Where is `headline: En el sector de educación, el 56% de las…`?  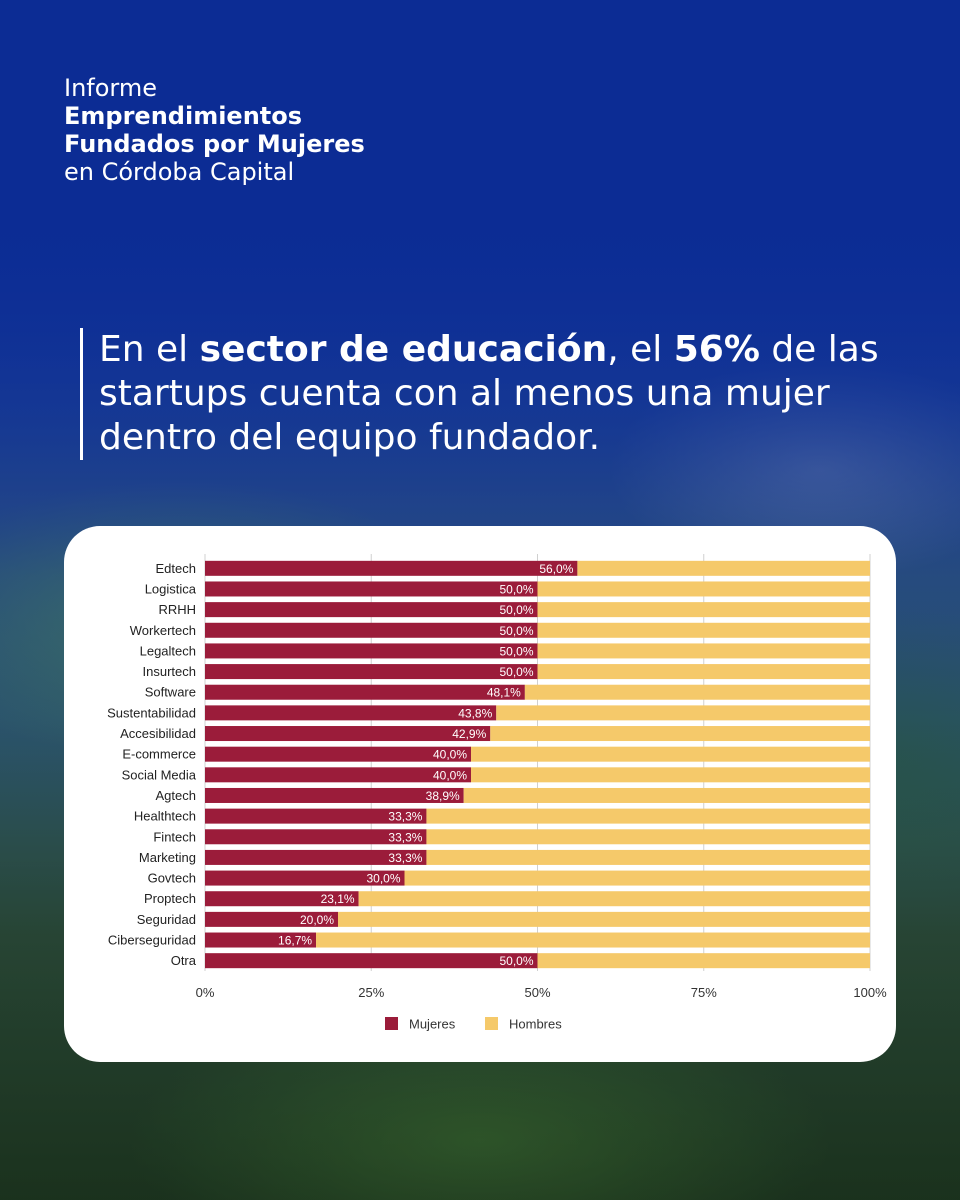
headline: En el sector de educación, el 56% de las… is located at coordinates (489, 394).